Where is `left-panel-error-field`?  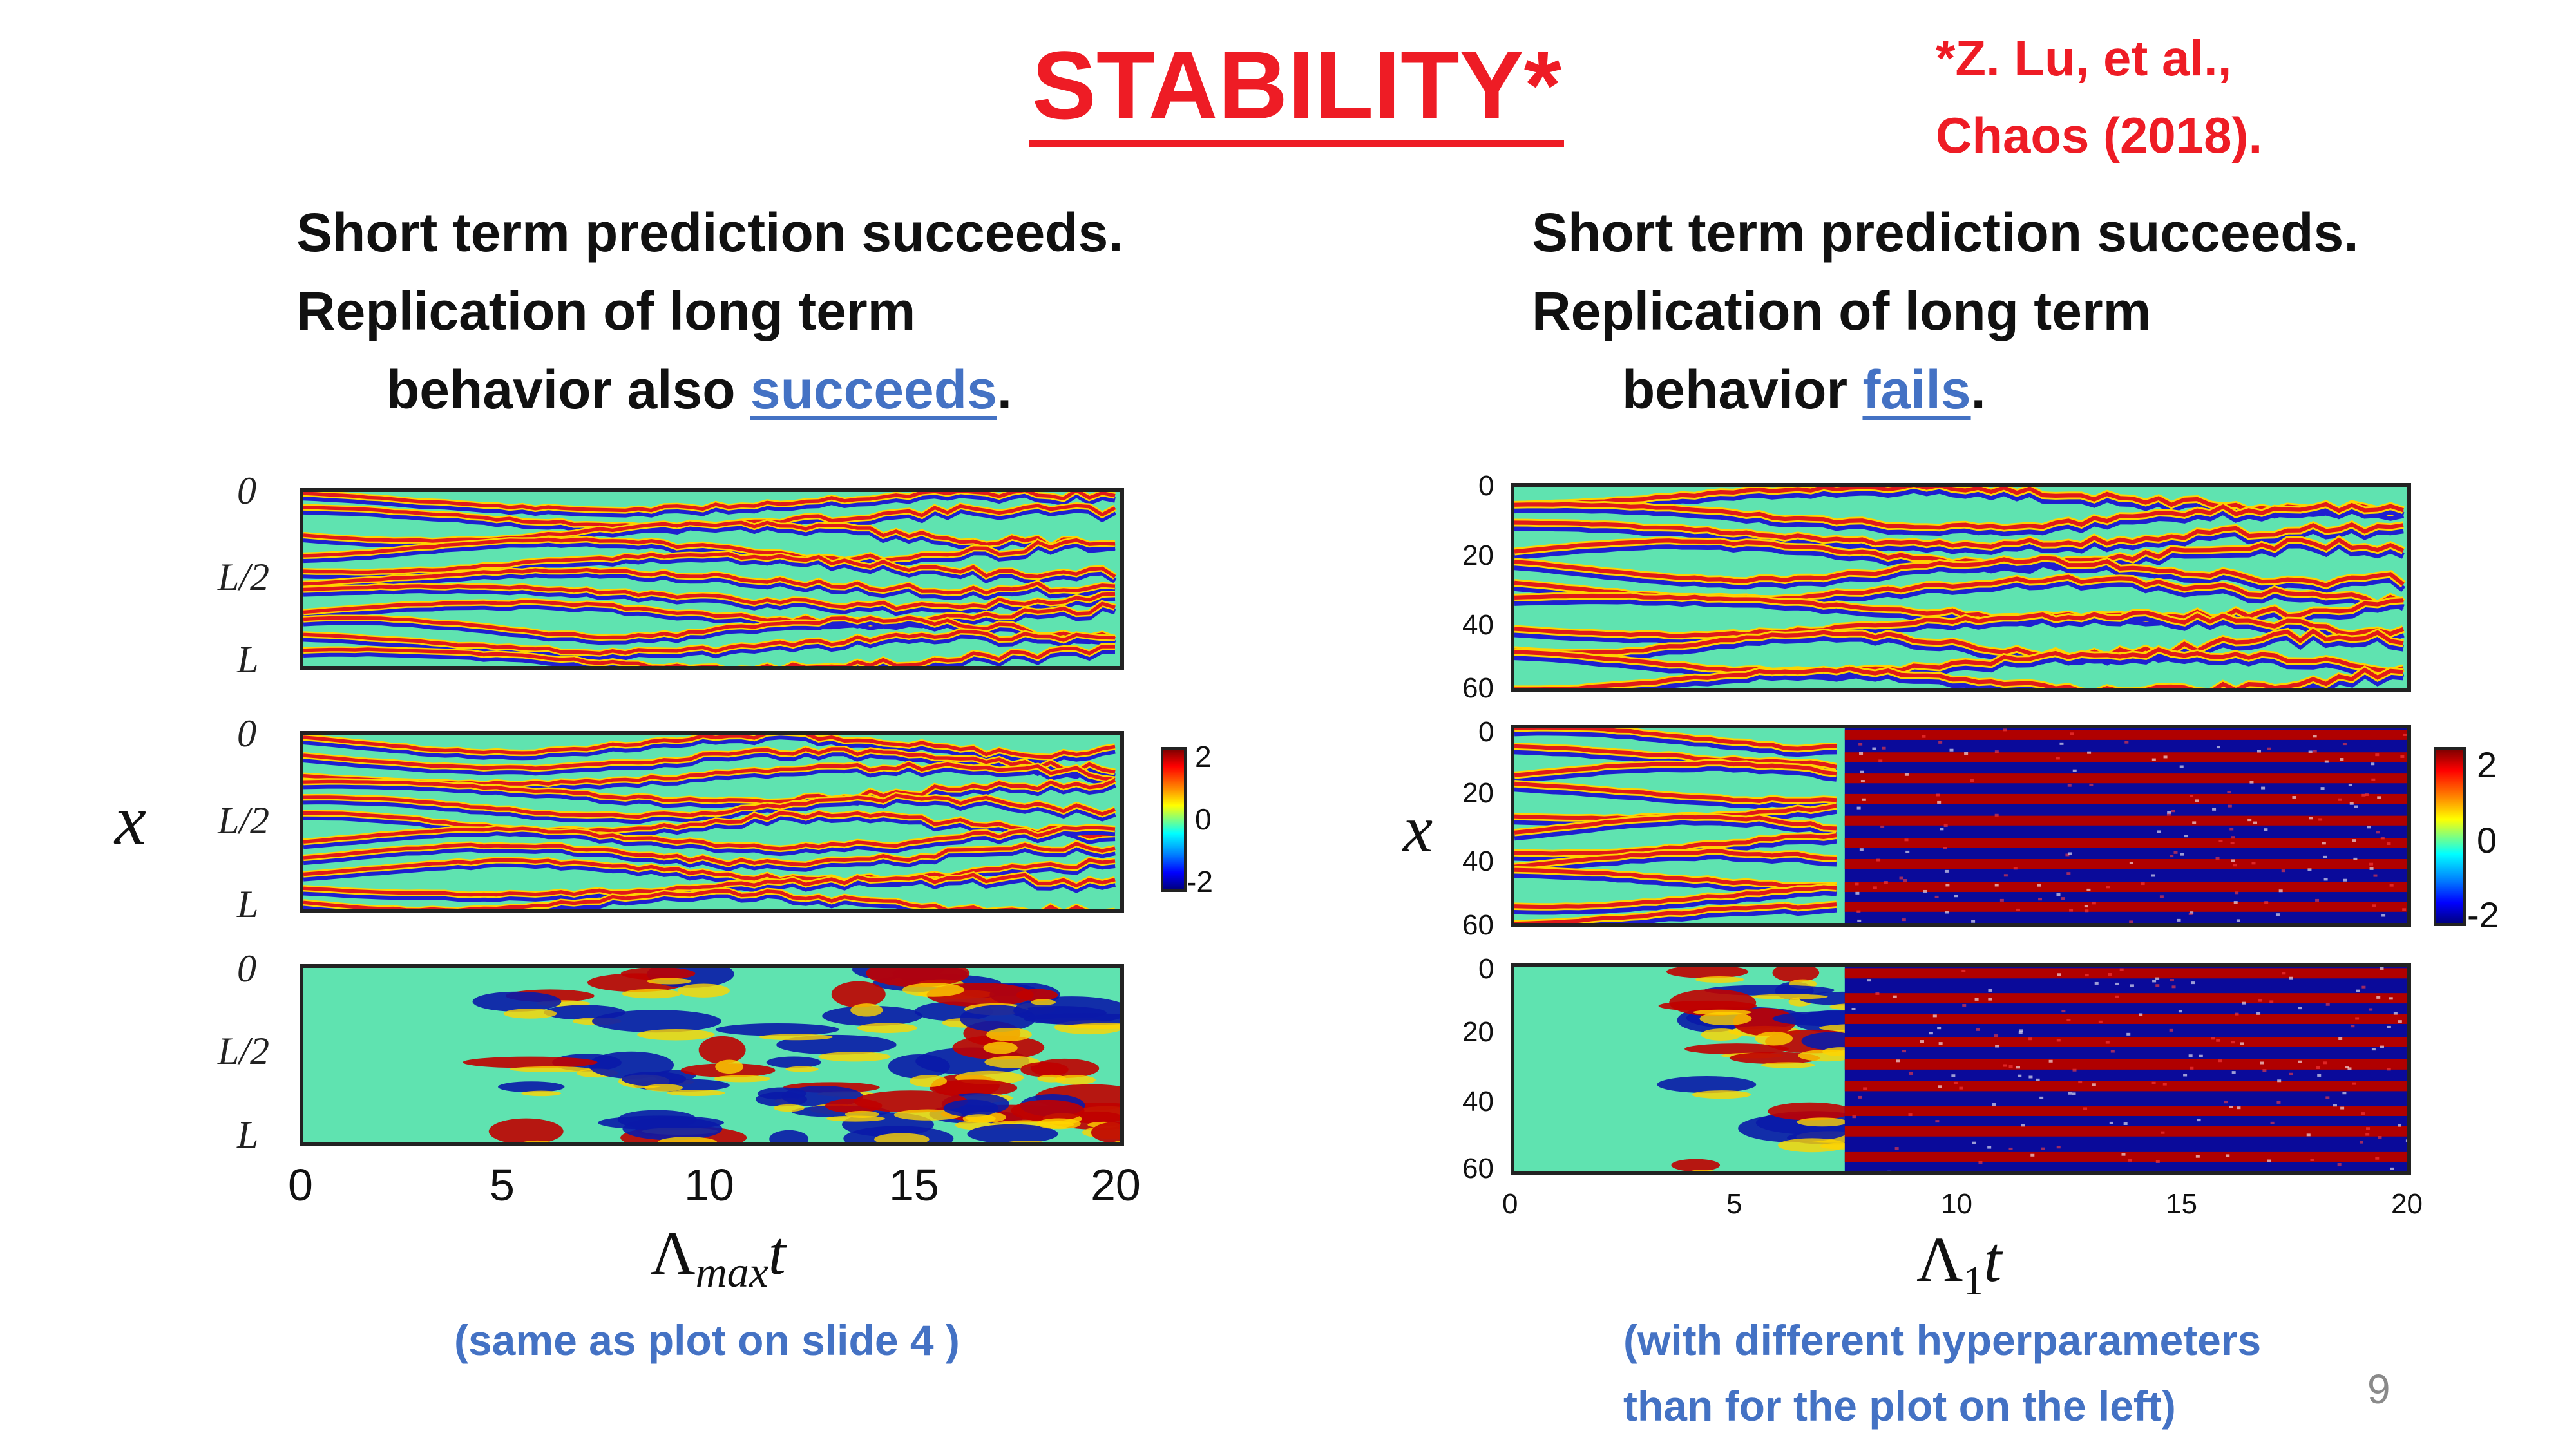
left-panel-error-field is located at coordinates (711, 1055).